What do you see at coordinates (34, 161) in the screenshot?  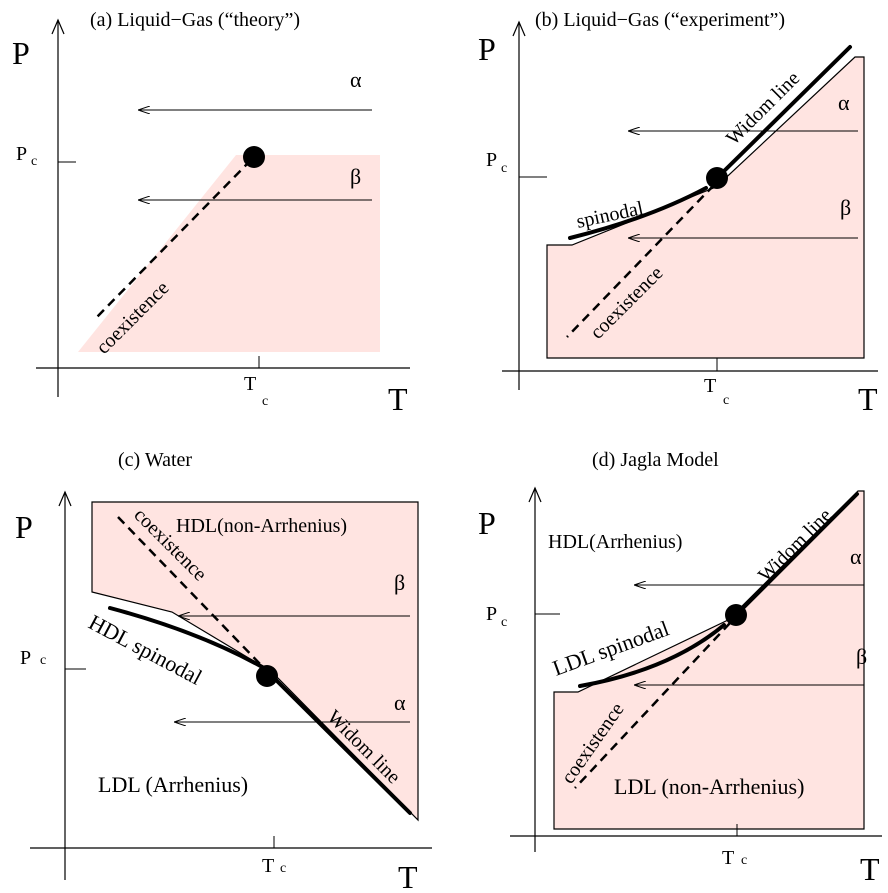 I see `panel-a-pc-sub: c` at bounding box center [34, 161].